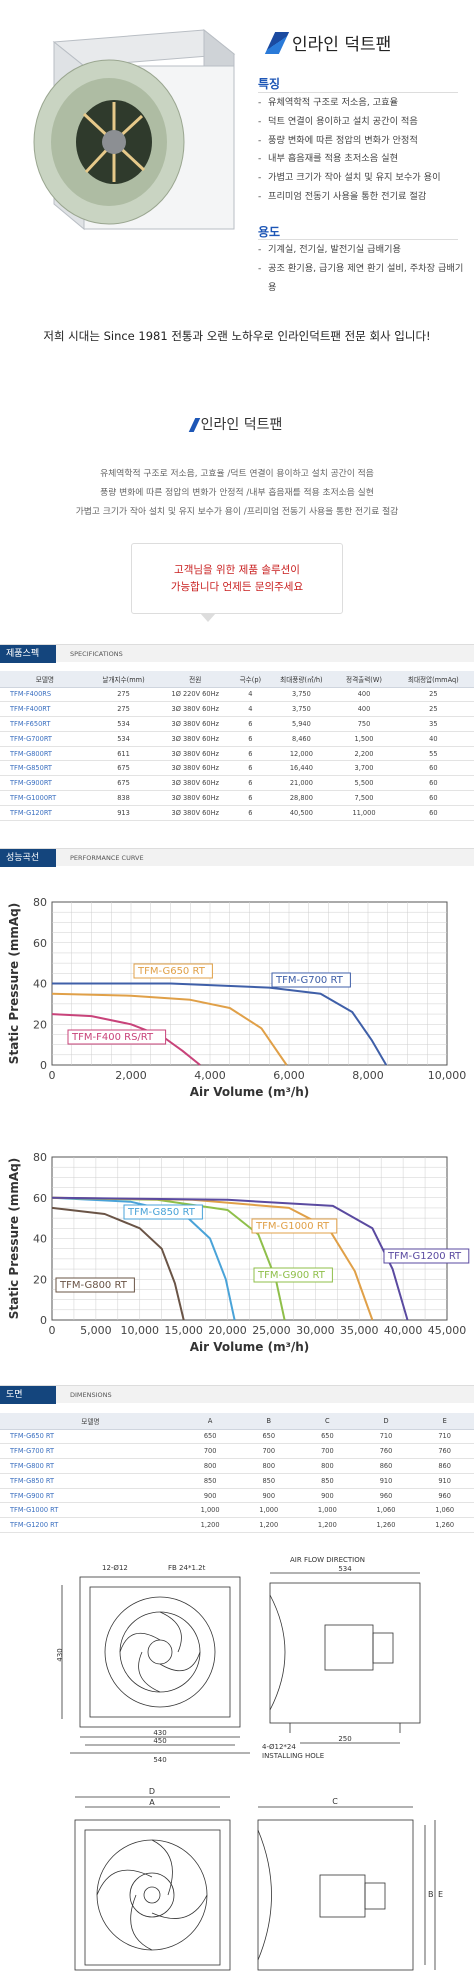  What do you see at coordinates (447, 1330) in the screenshot?
I see `x-tick-label: 45,000` at bounding box center [447, 1330].